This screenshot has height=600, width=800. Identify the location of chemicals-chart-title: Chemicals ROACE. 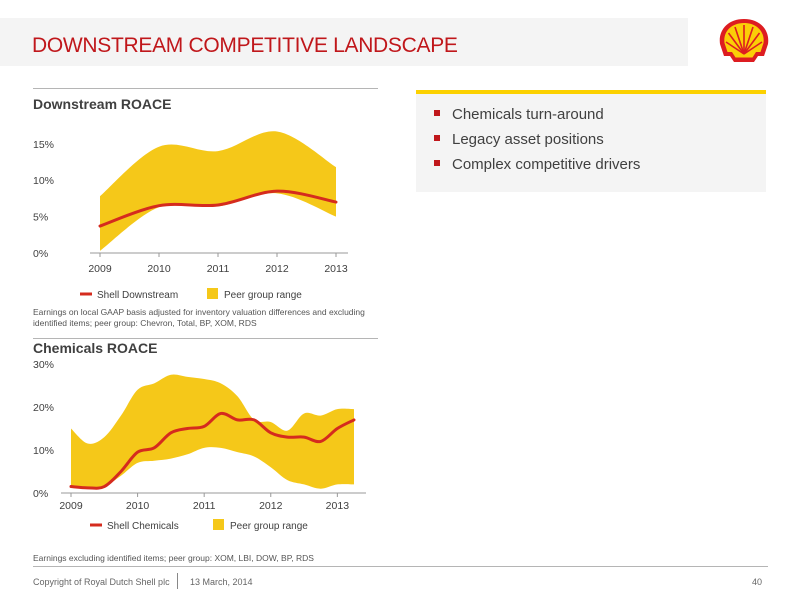
(95, 348).